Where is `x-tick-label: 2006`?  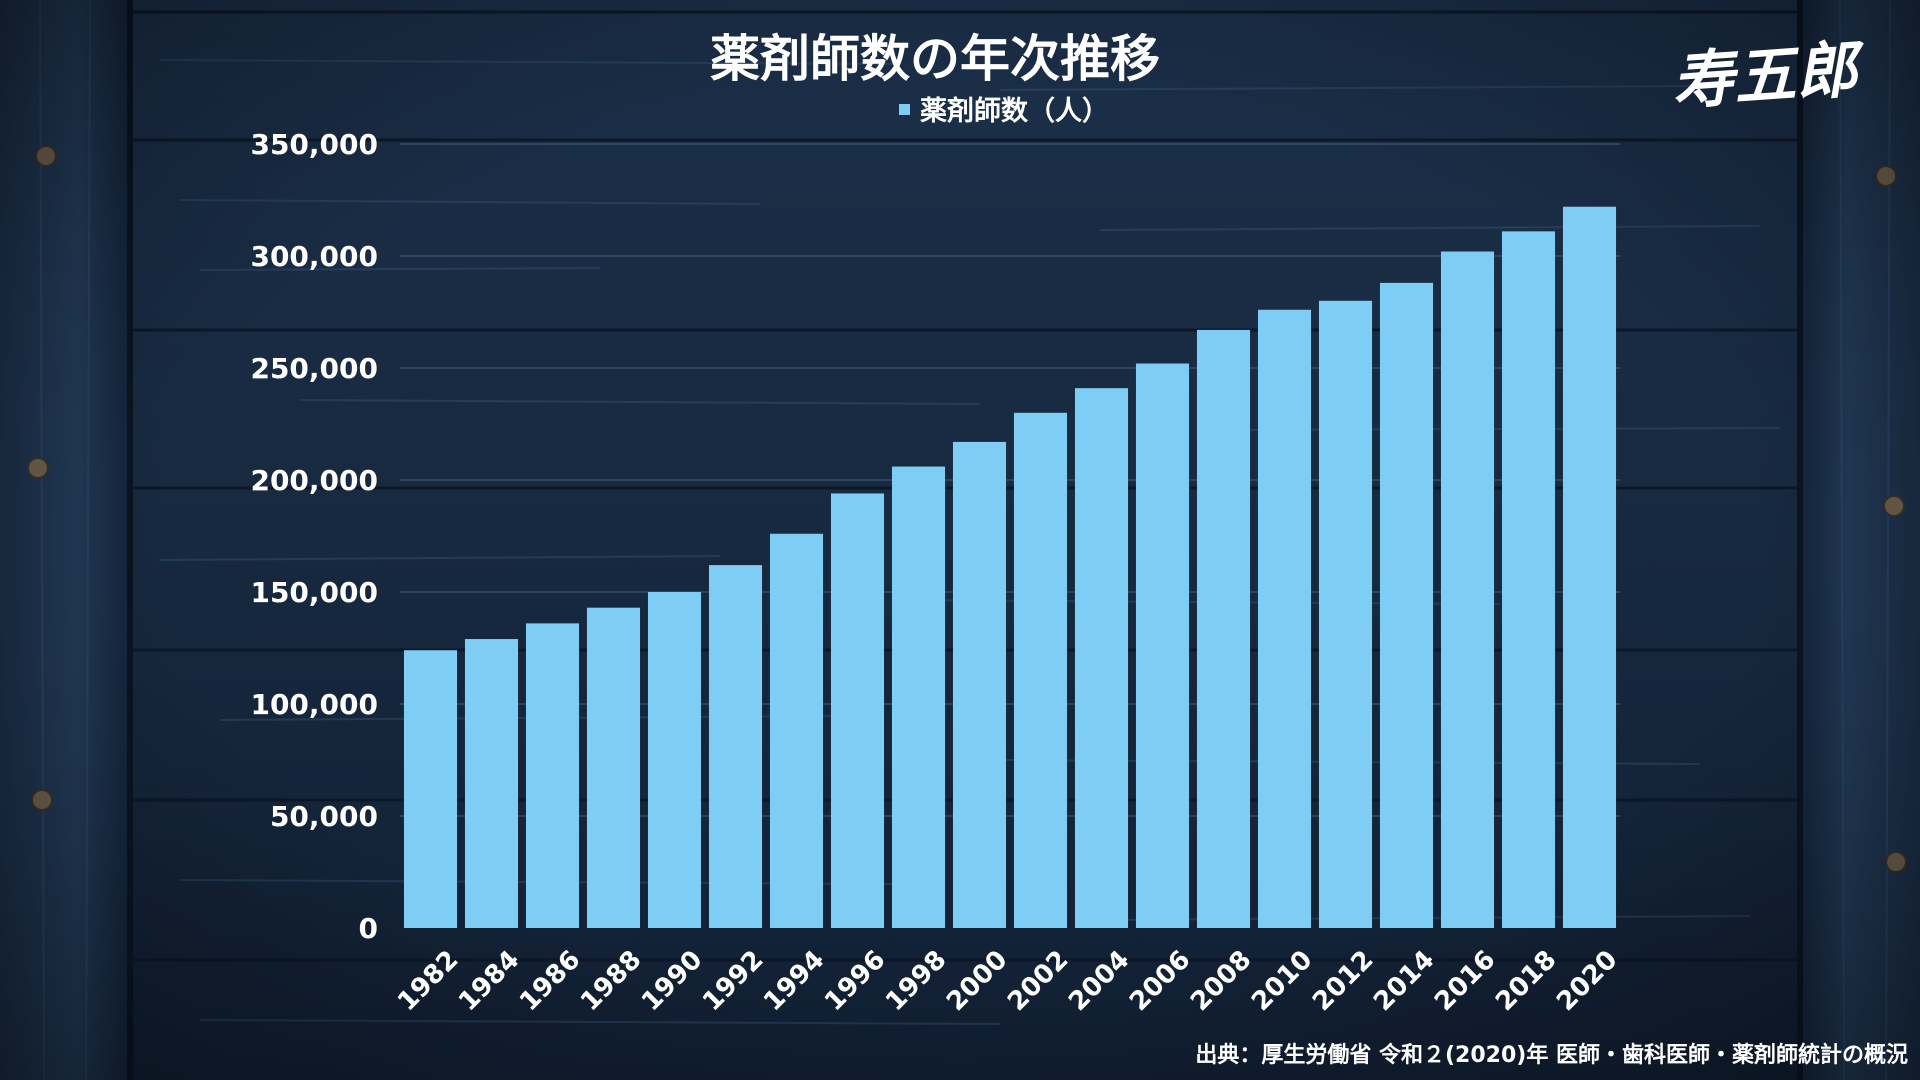 x-tick-label: 2006 is located at coordinates (1160, 981).